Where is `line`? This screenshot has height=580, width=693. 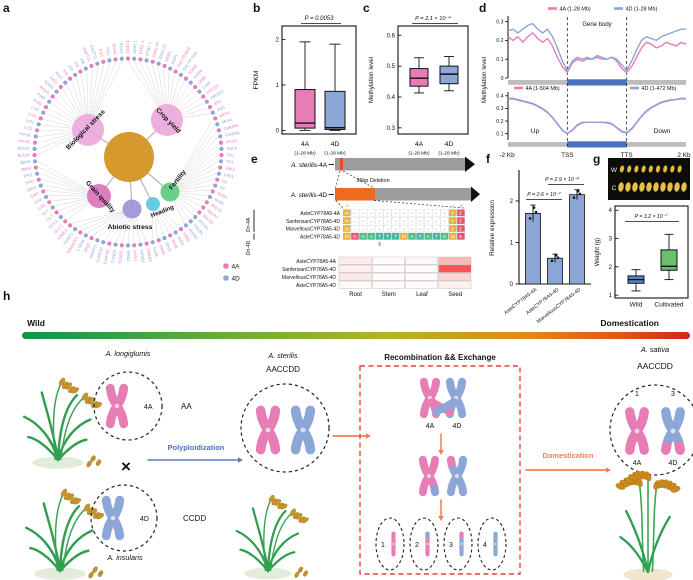
line is located at coordinates (451, 461).